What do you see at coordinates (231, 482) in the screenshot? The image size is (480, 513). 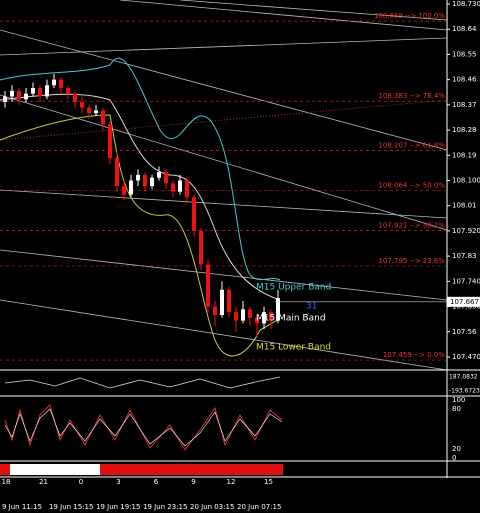 I see `hour-label: 12` at bounding box center [231, 482].